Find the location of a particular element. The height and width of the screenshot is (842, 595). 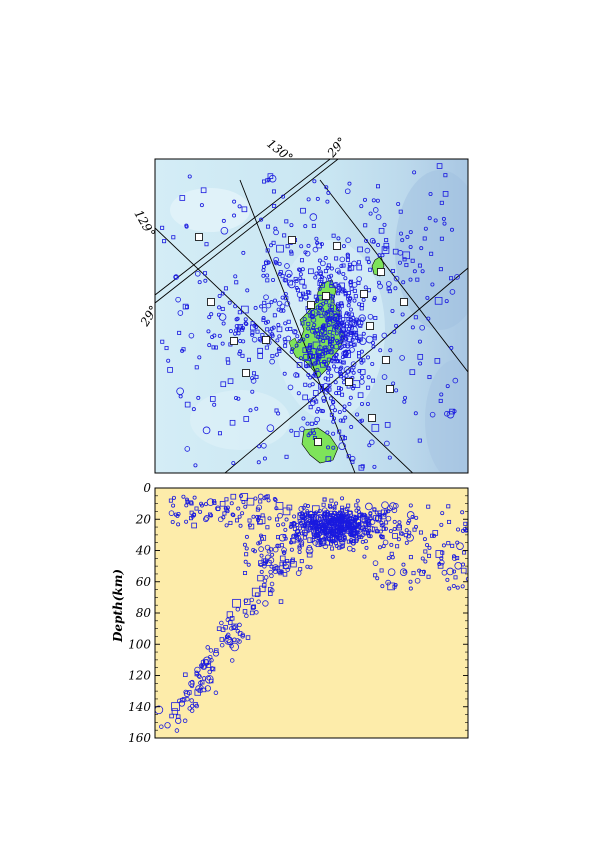

depth-tick-label: 40 is located at coordinates (143, 551).